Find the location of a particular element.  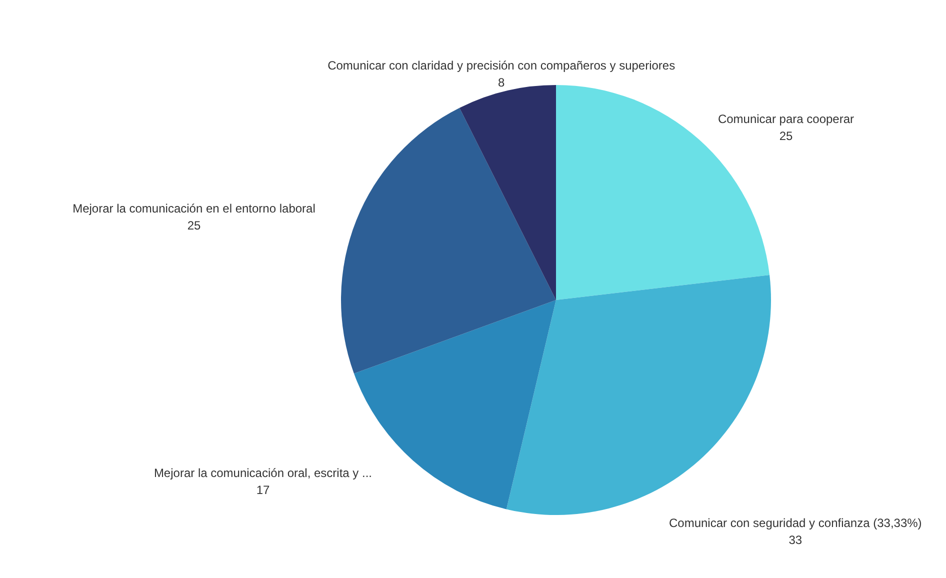

slice-label: Comunicar con seguridad y confianza (33,33%) is located at coordinates (795, 523).